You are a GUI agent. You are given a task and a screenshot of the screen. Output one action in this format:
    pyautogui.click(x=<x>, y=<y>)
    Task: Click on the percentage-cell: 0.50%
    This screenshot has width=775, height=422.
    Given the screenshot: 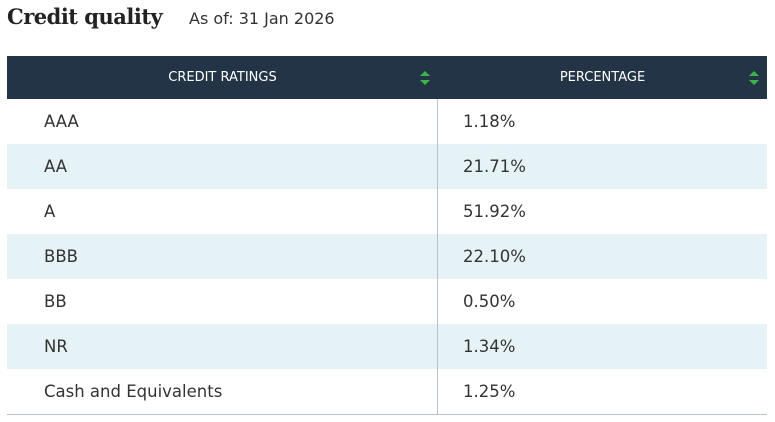 What is the action you would take?
    pyautogui.click(x=489, y=301)
    